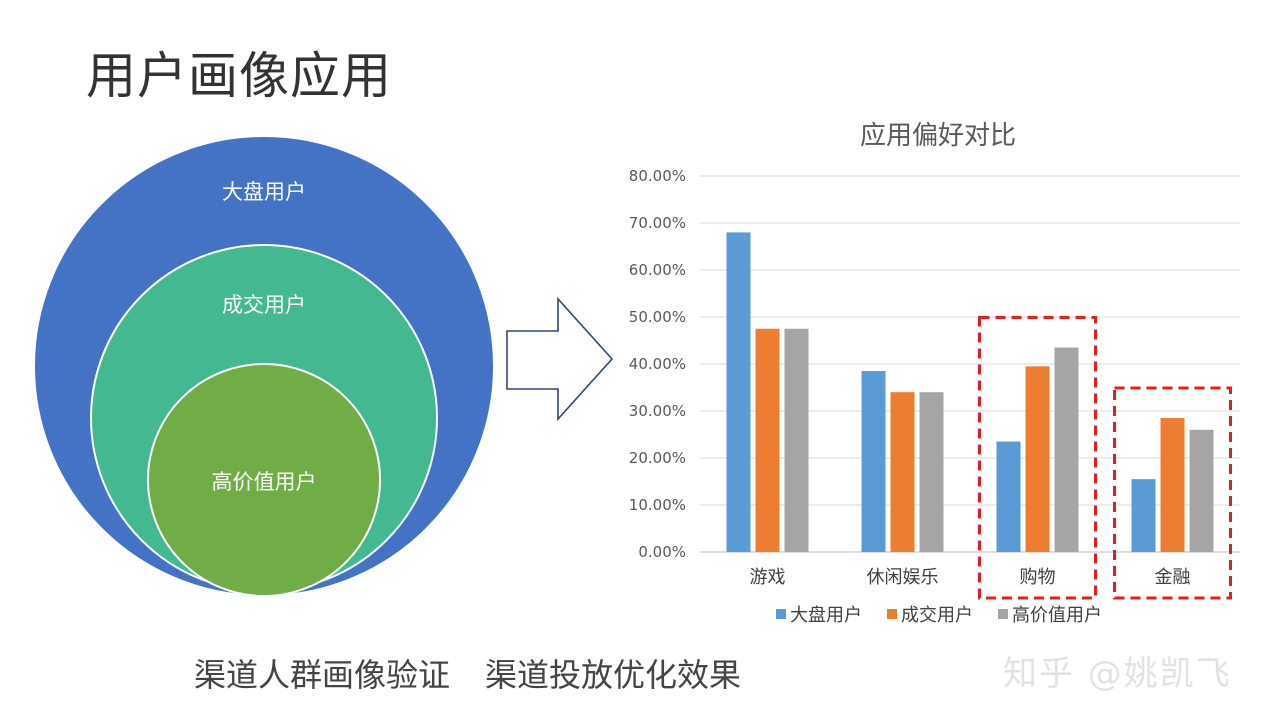 This screenshot has width=1280, height=720. What do you see at coordinates (657, 411) in the screenshot?
I see `y-tick-label: 30.00%` at bounding box center [657, 411].